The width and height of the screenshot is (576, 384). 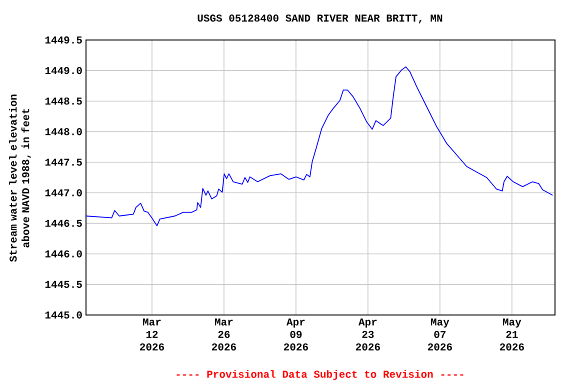 I want to click on x-tick-label: May 21 2026, so click(x=512, y=334).